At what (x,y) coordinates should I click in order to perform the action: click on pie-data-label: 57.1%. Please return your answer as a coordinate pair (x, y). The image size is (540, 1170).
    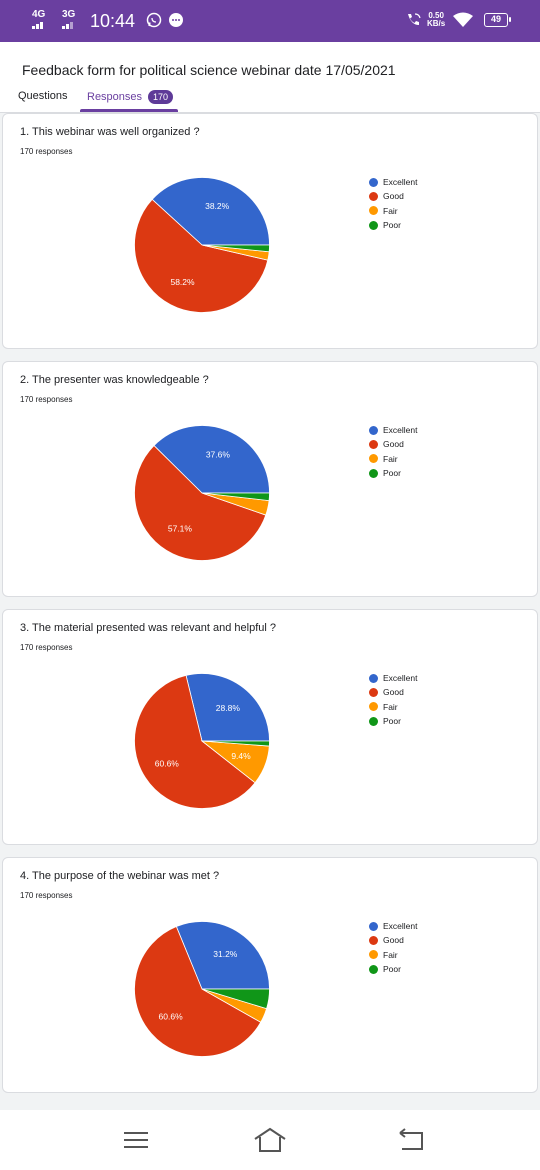
    Looking at the image, I should click on (180, 529).